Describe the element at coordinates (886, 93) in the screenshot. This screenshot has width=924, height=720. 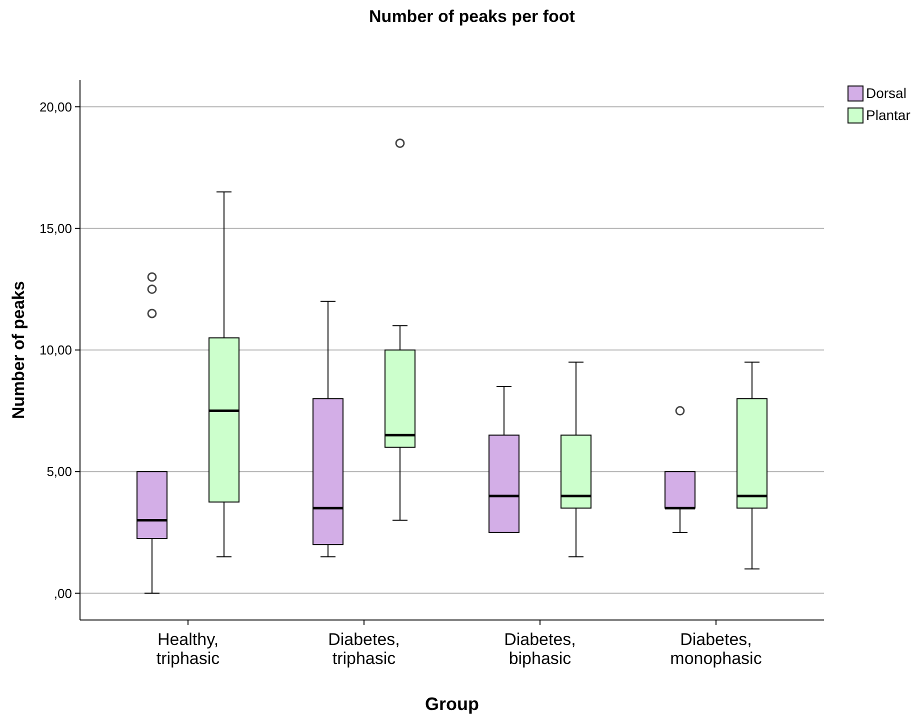
I see `legend-label: Dorsal` at that location.